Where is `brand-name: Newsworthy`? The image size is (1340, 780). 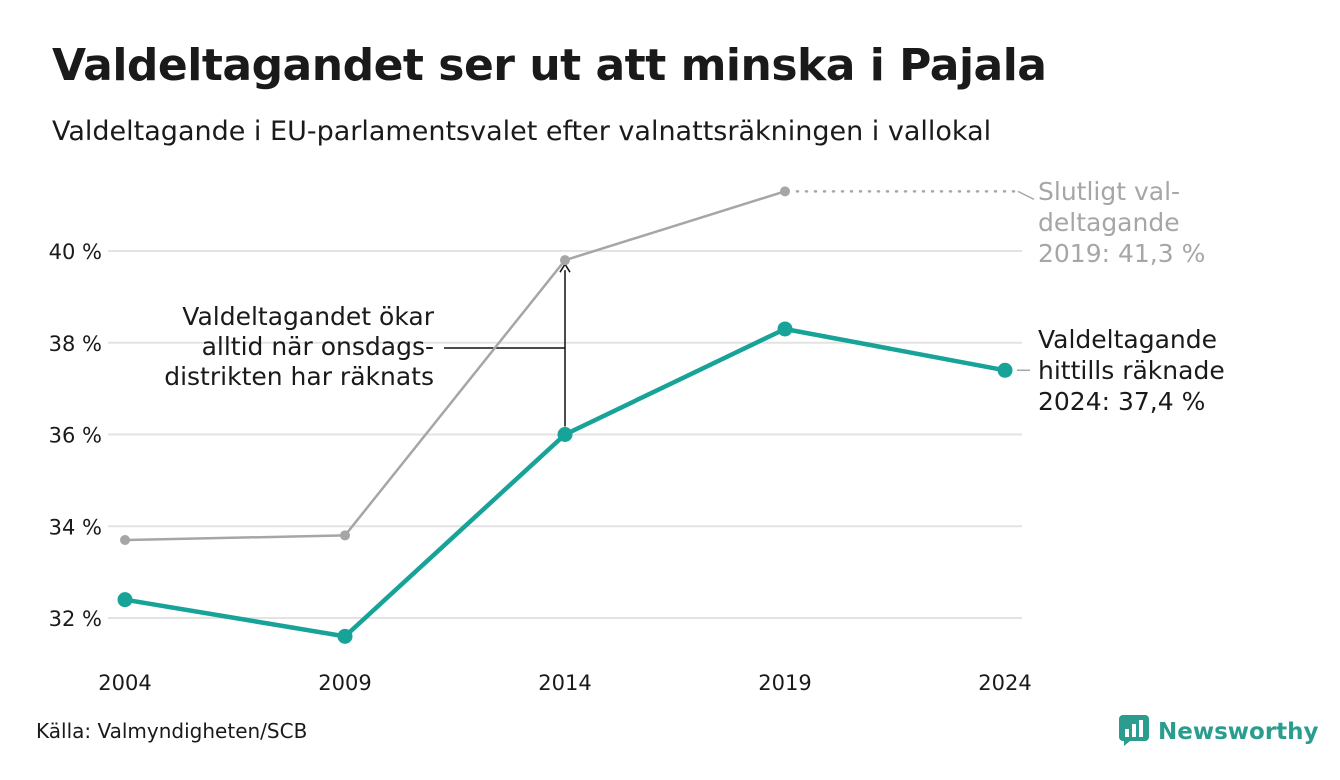
brand-name: Newsworthy is located at coordinates (1238, 732).